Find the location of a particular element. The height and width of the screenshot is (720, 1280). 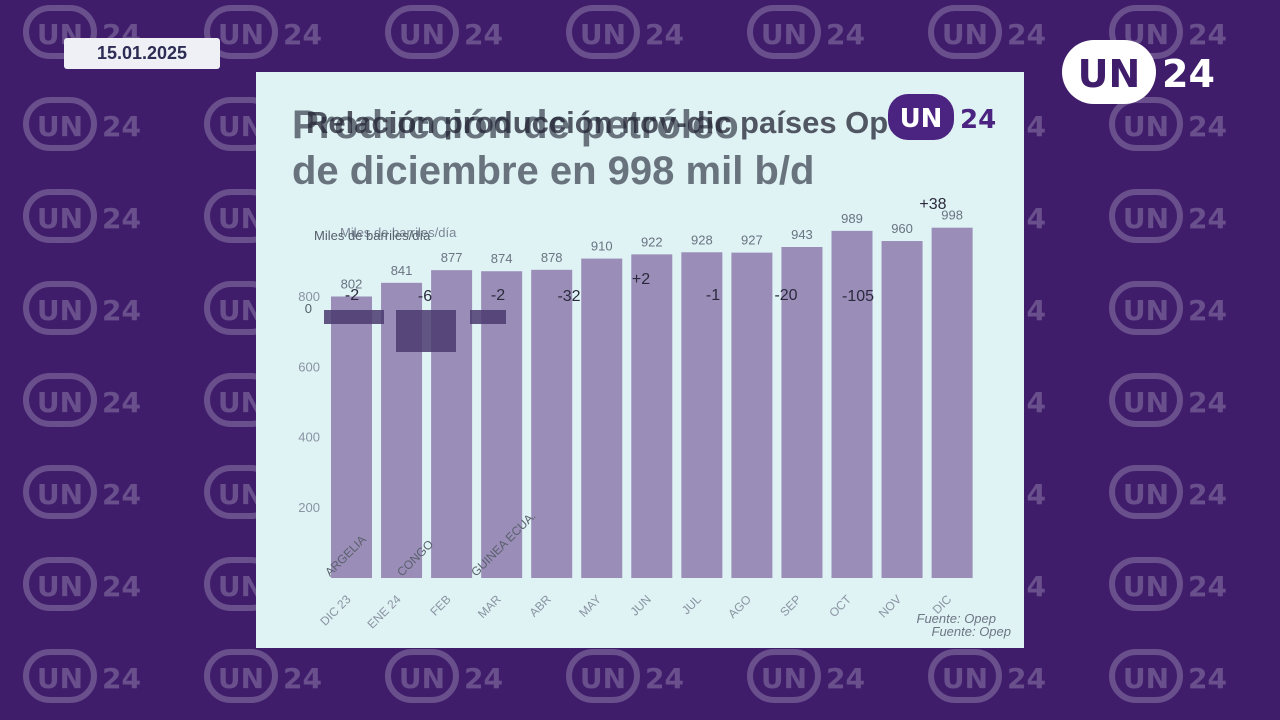

bar-value-label: 802 is located at coordinates (352, 283).